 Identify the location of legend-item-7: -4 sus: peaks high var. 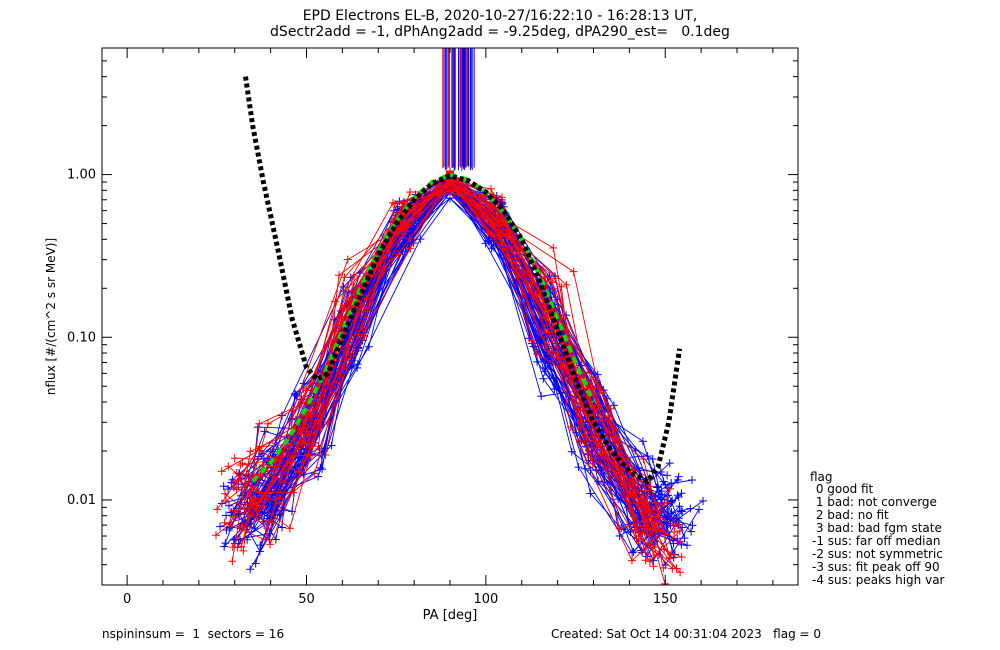
(878, 580).